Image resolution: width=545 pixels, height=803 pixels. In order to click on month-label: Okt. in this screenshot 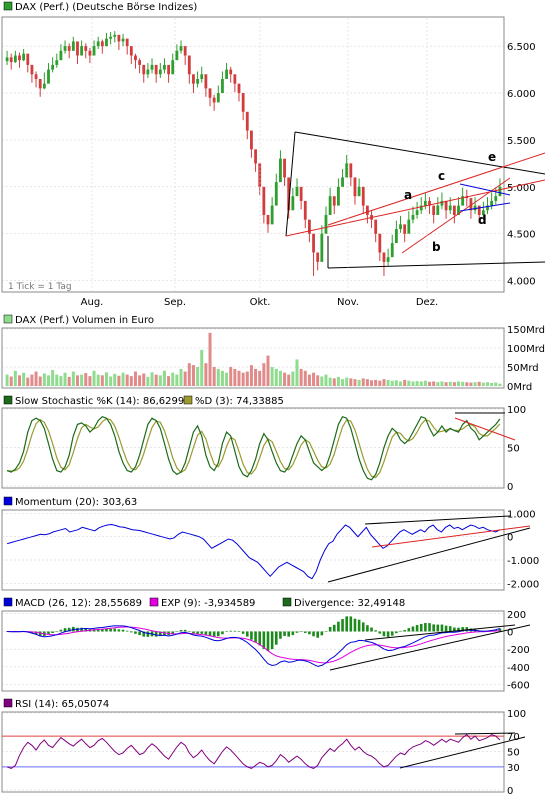, I will do `click(260, 302)`.